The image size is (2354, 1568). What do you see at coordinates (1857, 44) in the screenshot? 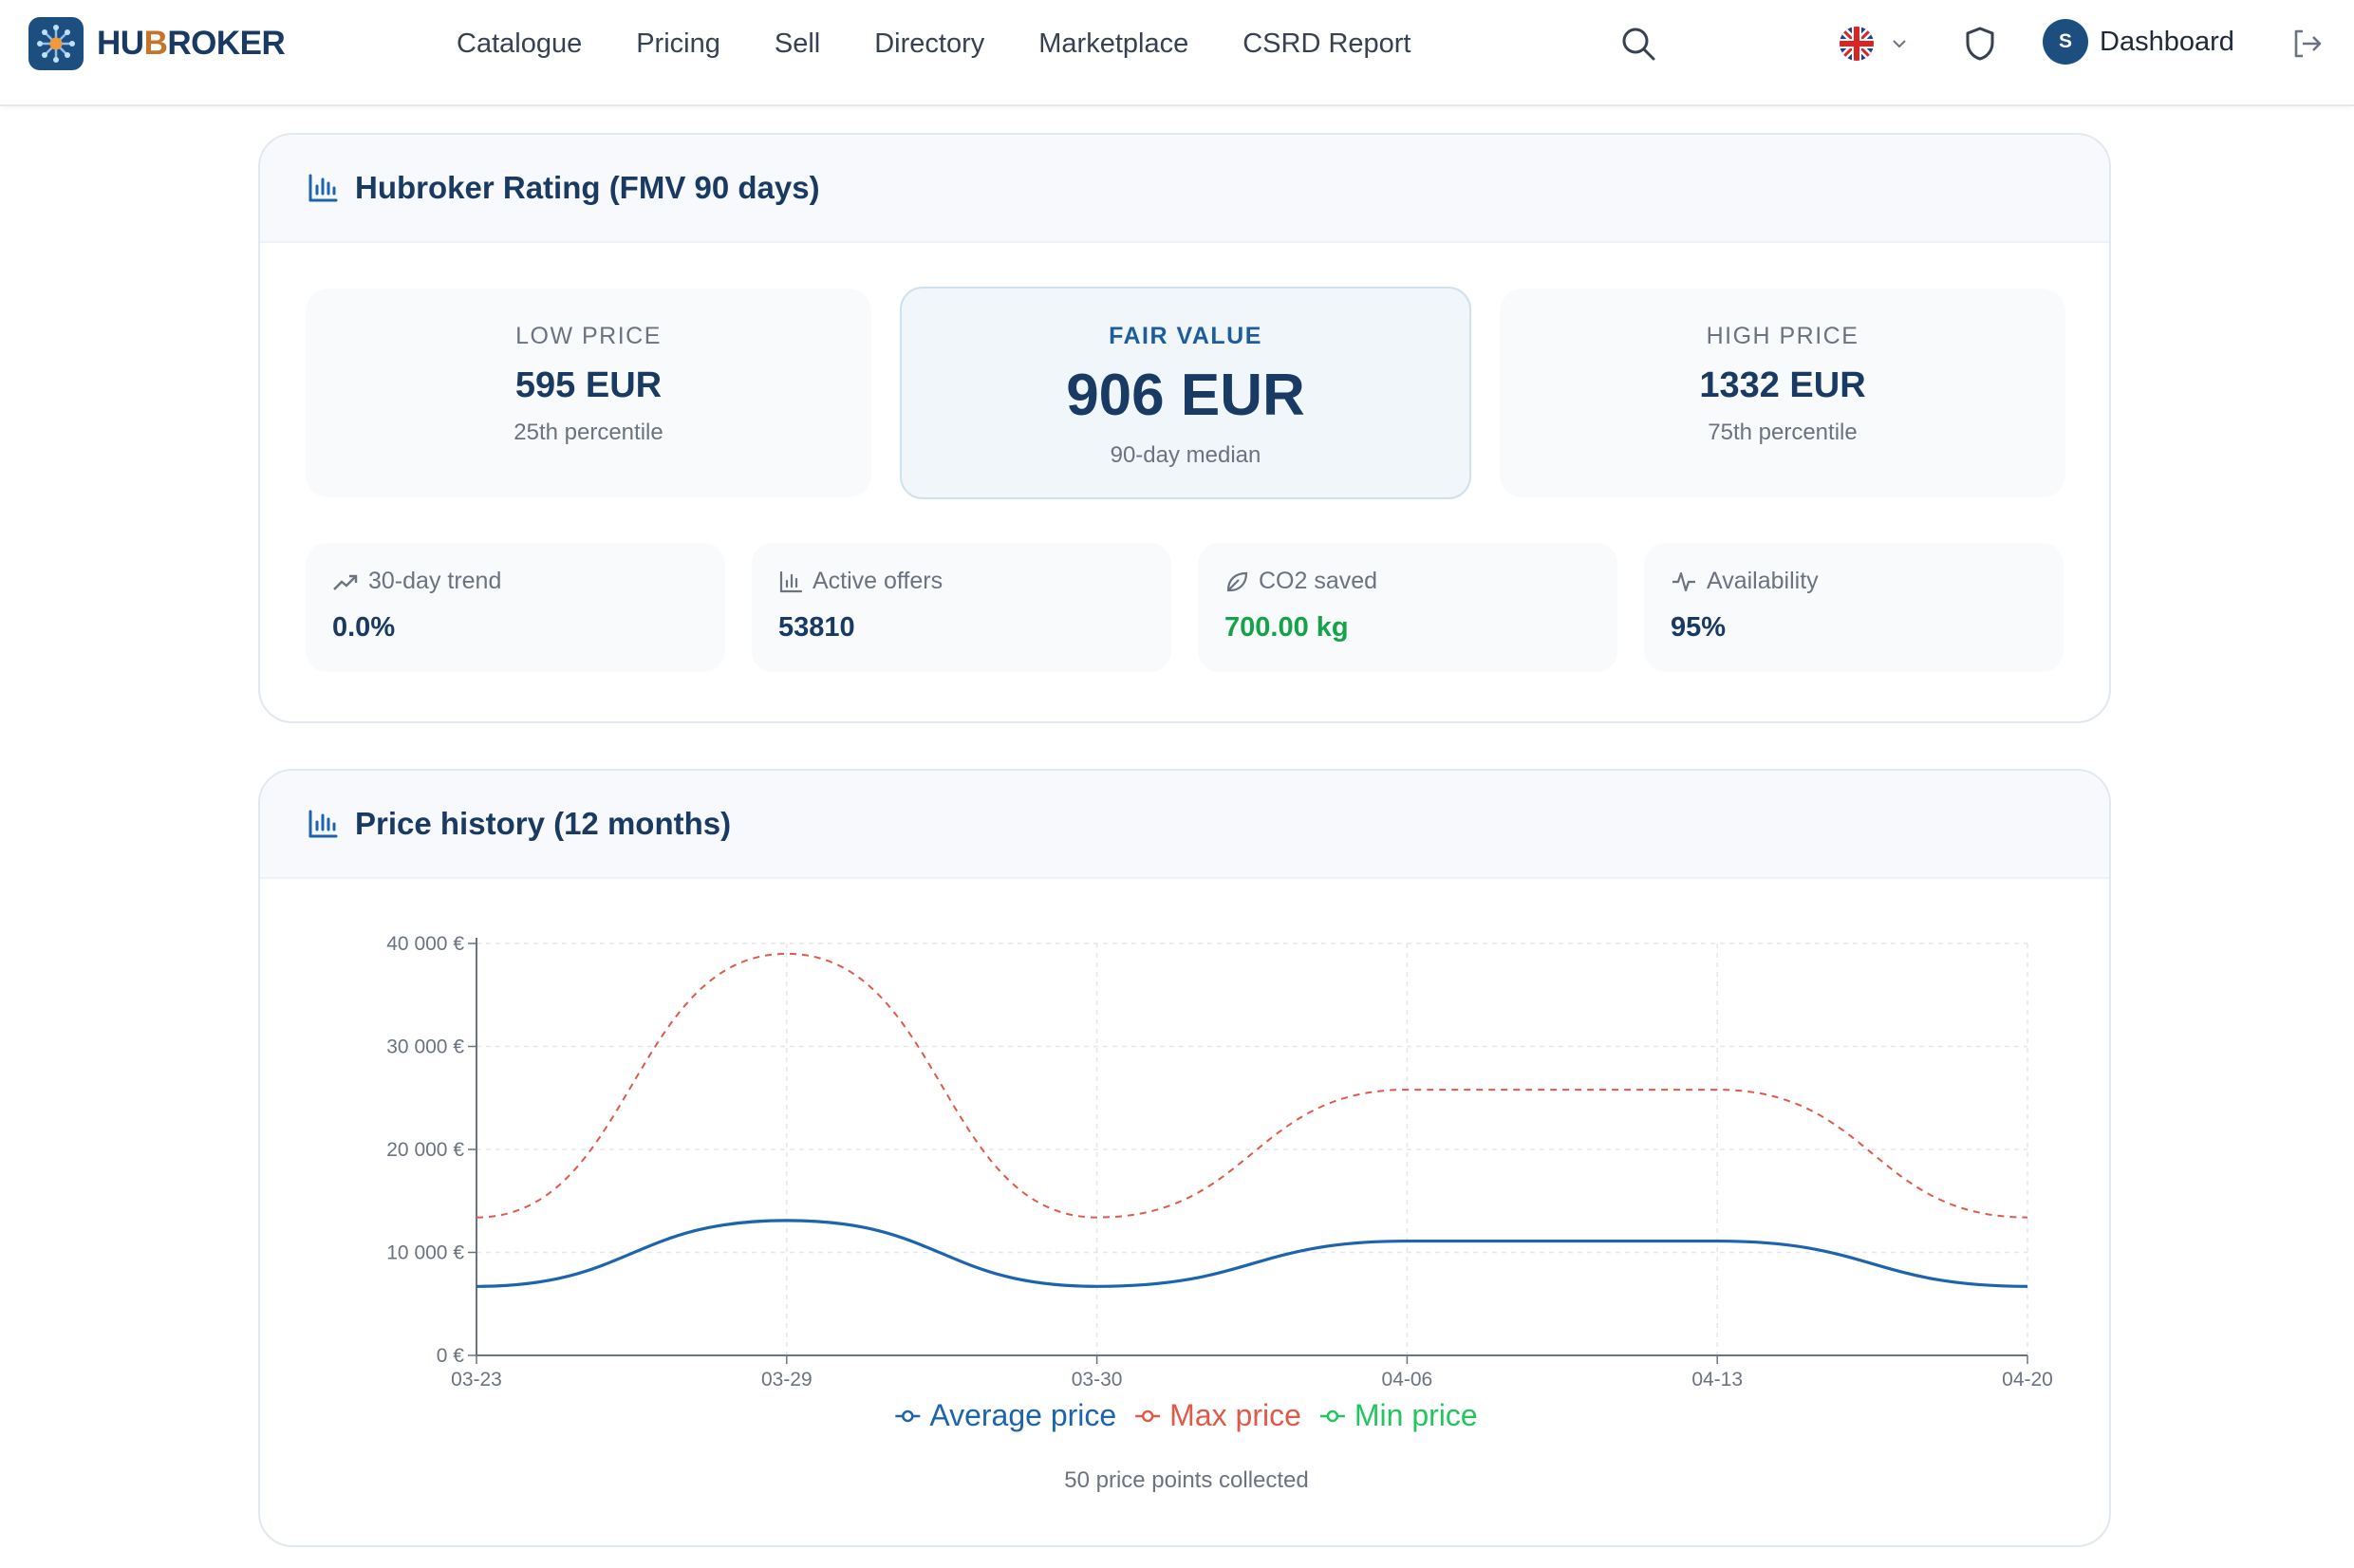
I see `uk-flag-icon` at bounding box center [1857, 44].